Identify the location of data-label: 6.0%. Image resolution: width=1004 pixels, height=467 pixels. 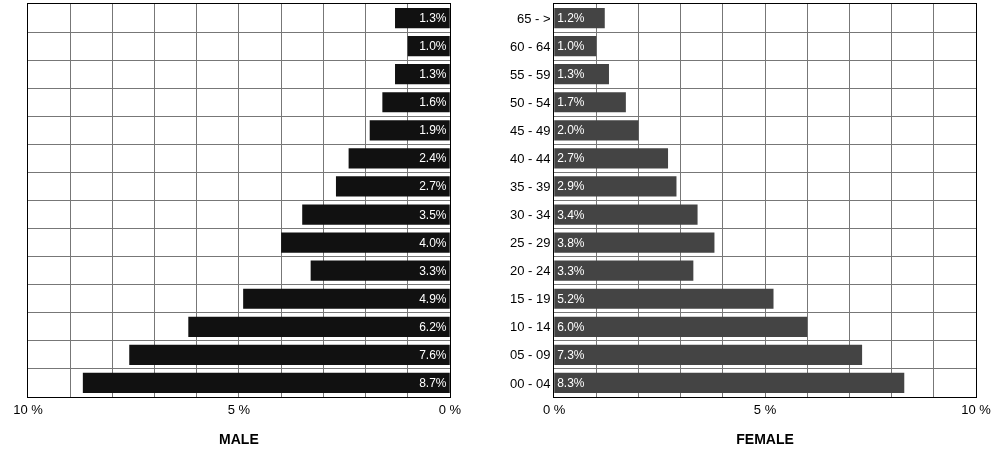
(571, 326).